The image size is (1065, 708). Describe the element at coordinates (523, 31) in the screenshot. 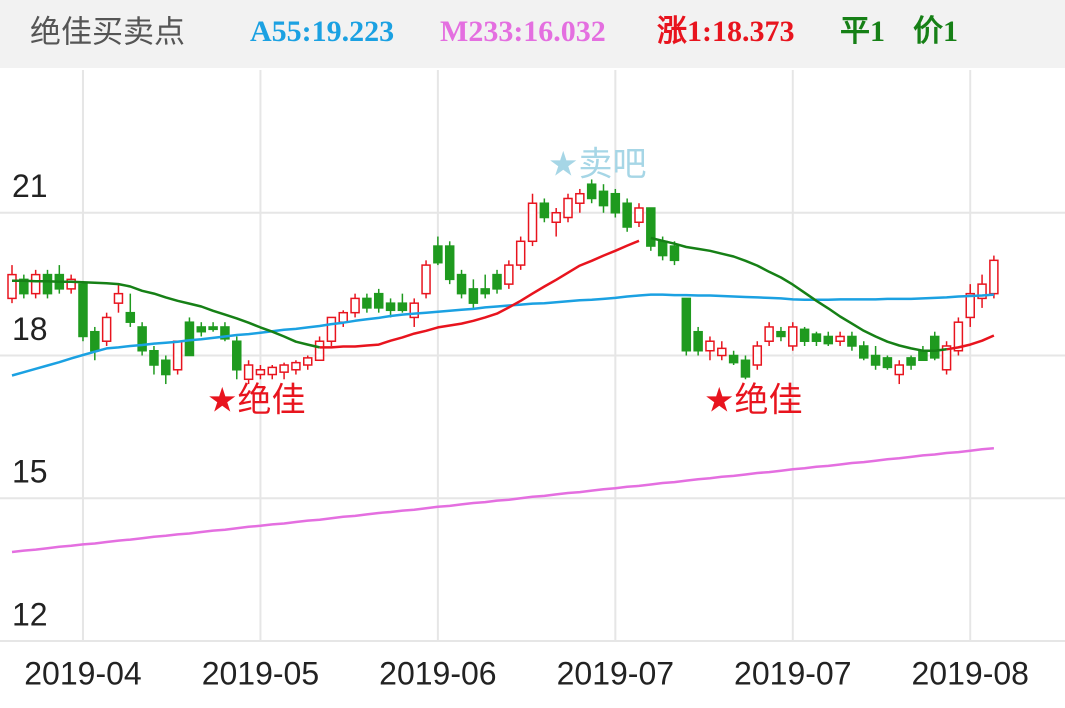

I see `legend-entry: M233:16.032` at that location.